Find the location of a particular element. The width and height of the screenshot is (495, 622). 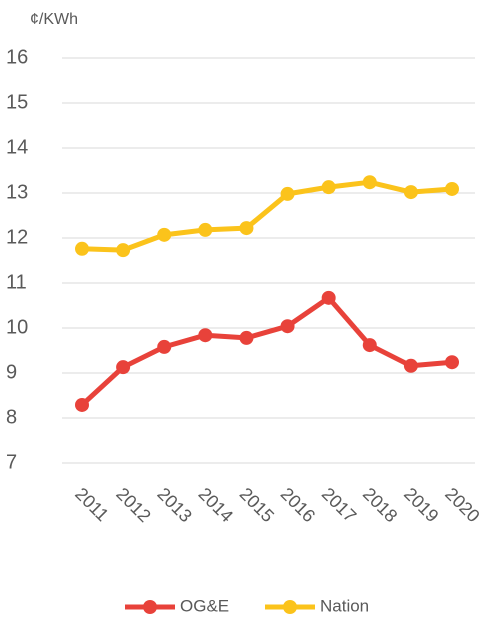

x-tick-label: 2019 is located at coordinates (421, 505).